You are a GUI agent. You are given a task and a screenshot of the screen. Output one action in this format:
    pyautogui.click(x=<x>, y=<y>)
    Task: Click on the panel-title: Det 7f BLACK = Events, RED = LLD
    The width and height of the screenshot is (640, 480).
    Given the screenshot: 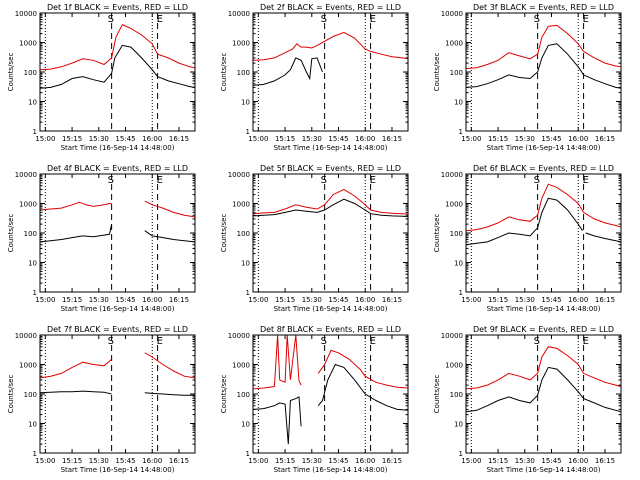 What is the action you would take?
    pyautogui.click(x=117, y=329)
    